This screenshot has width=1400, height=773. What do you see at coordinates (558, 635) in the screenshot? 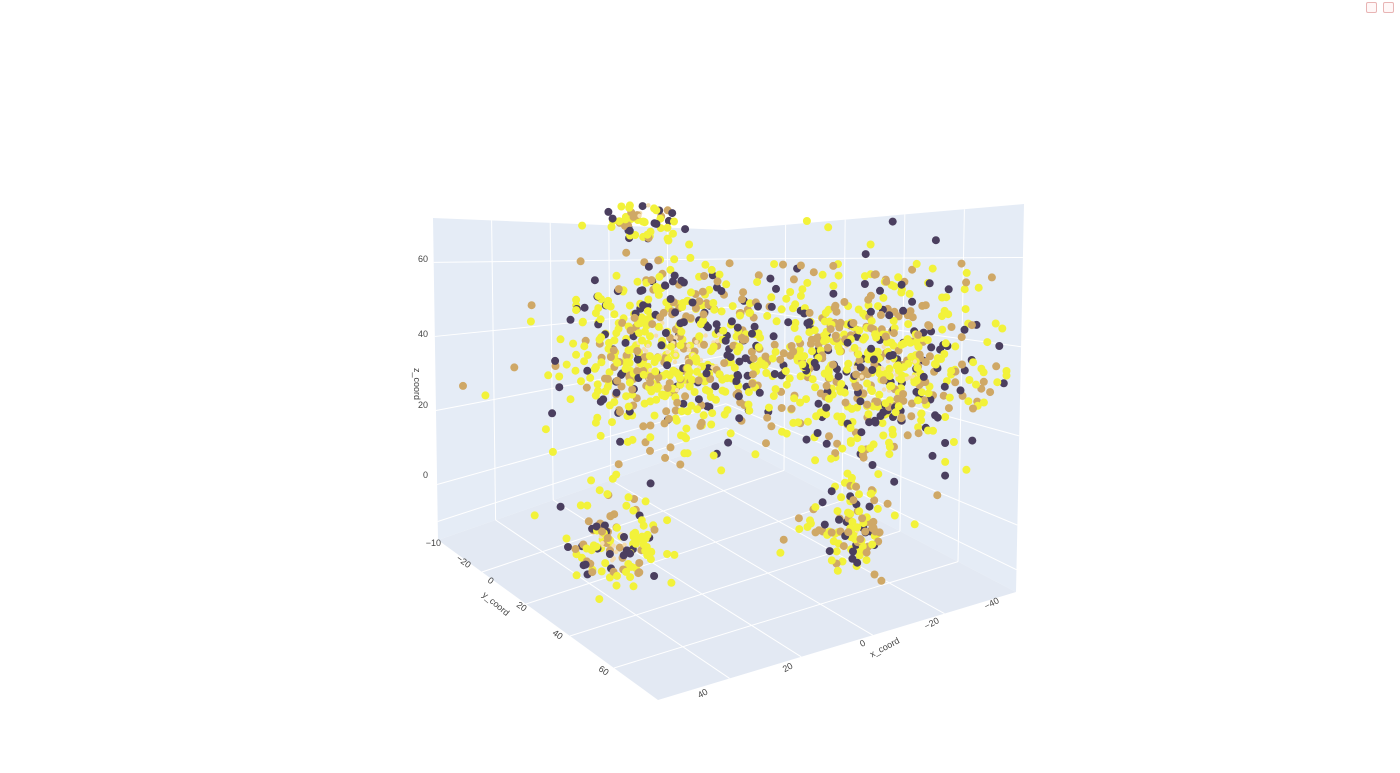
I see `y-tick: 40` at bounding box center [558, 635].